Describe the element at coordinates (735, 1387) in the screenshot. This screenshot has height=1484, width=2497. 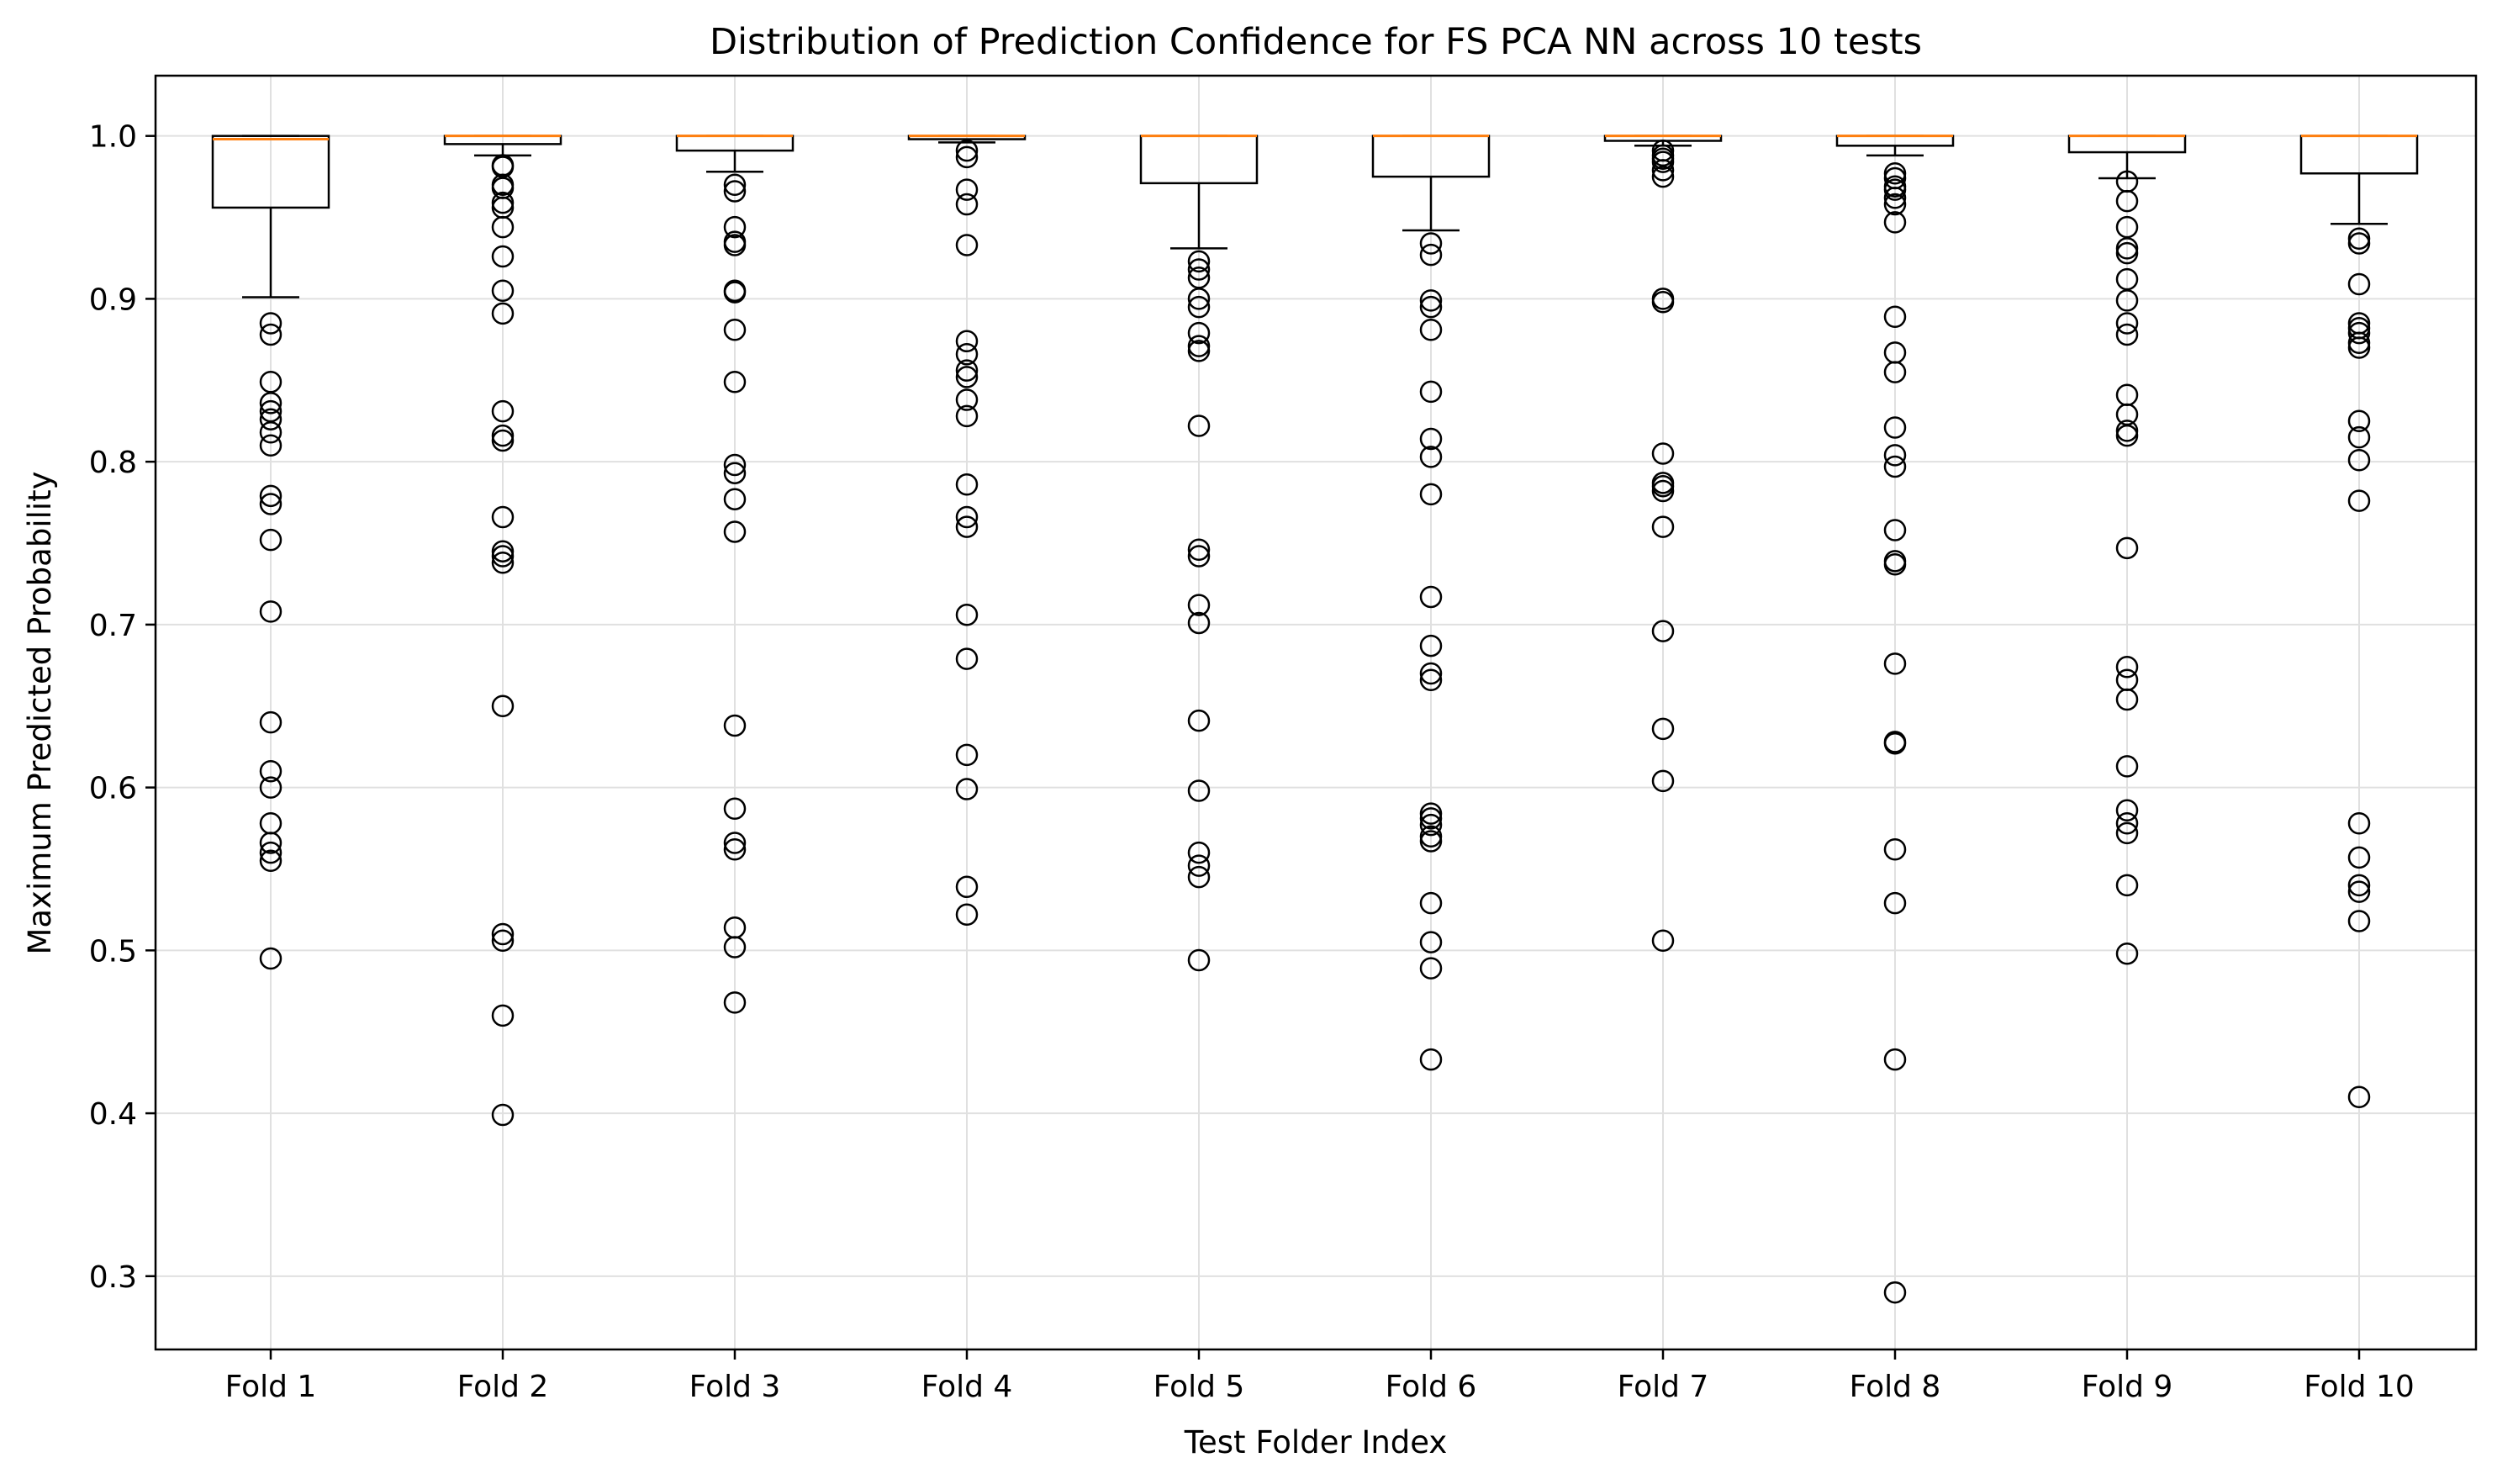
I see `x-tick-label: Fold 3` at that location.